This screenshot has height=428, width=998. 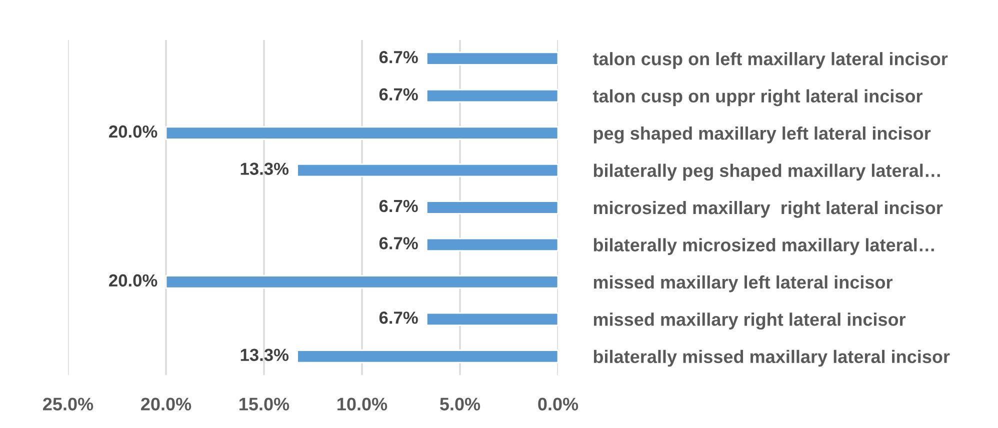 What do you see at coordinates (68, 404) in the screenshot?
I see `x-tick-label: 25.0%` at bounding box center [68, 404].